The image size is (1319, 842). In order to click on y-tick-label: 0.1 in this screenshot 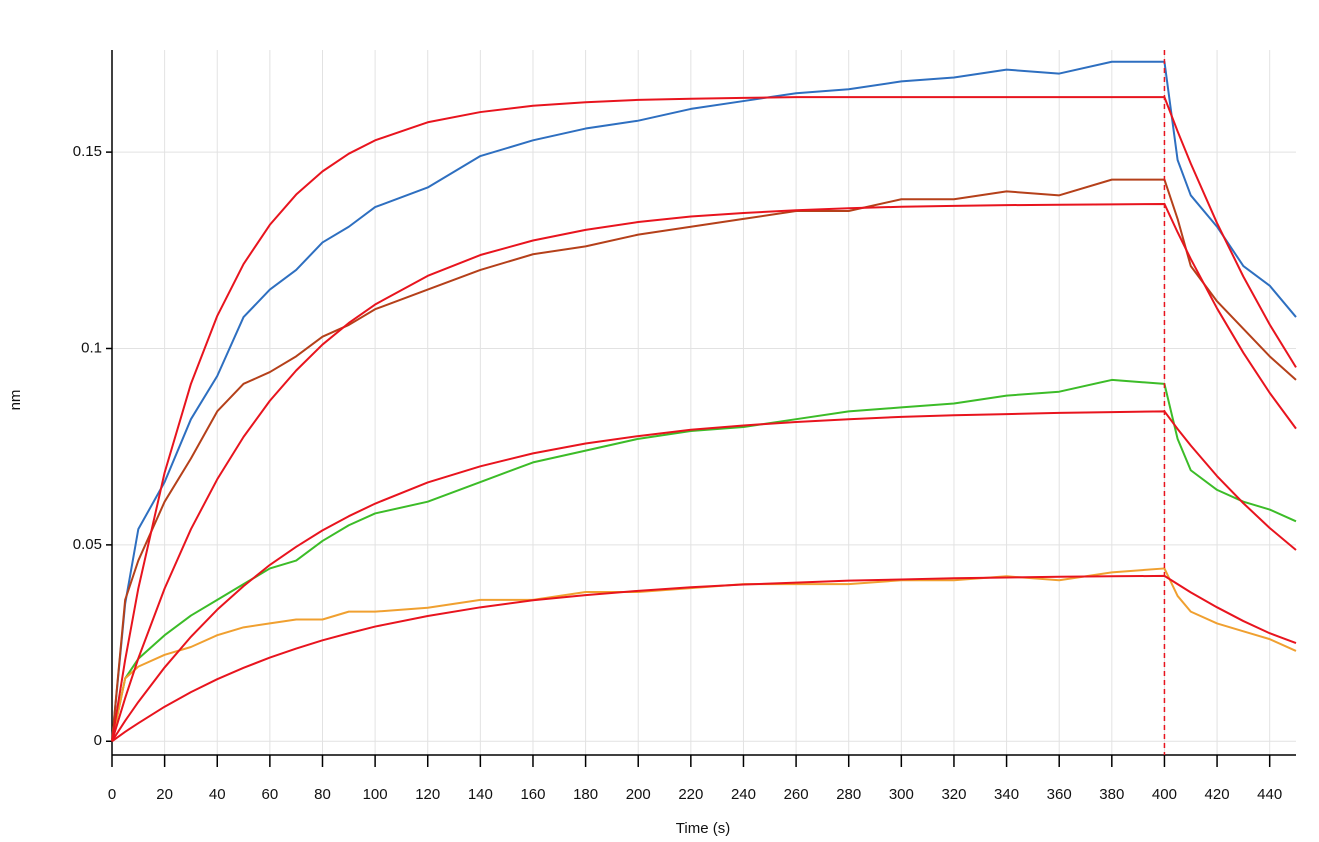, I will do `click(91, 347)`.